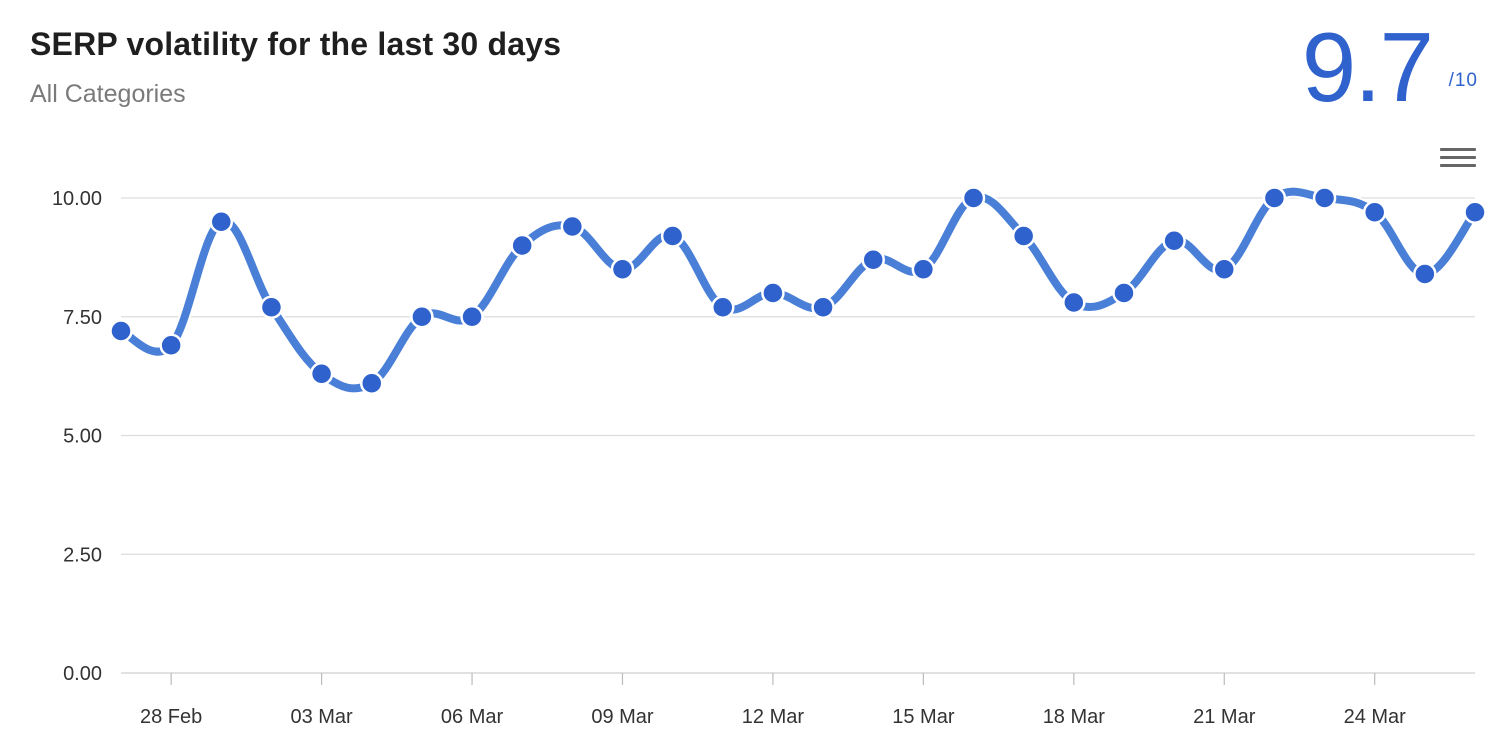 This screenshot has height=754, width=1508. Describe the element at coordinates (321, 717) in the screenshot. I see `x-tick-label: 03 Mar` at that location.